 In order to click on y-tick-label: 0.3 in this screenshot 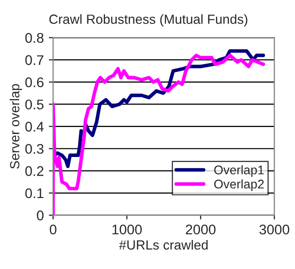, I will do `click(34, 149)`.